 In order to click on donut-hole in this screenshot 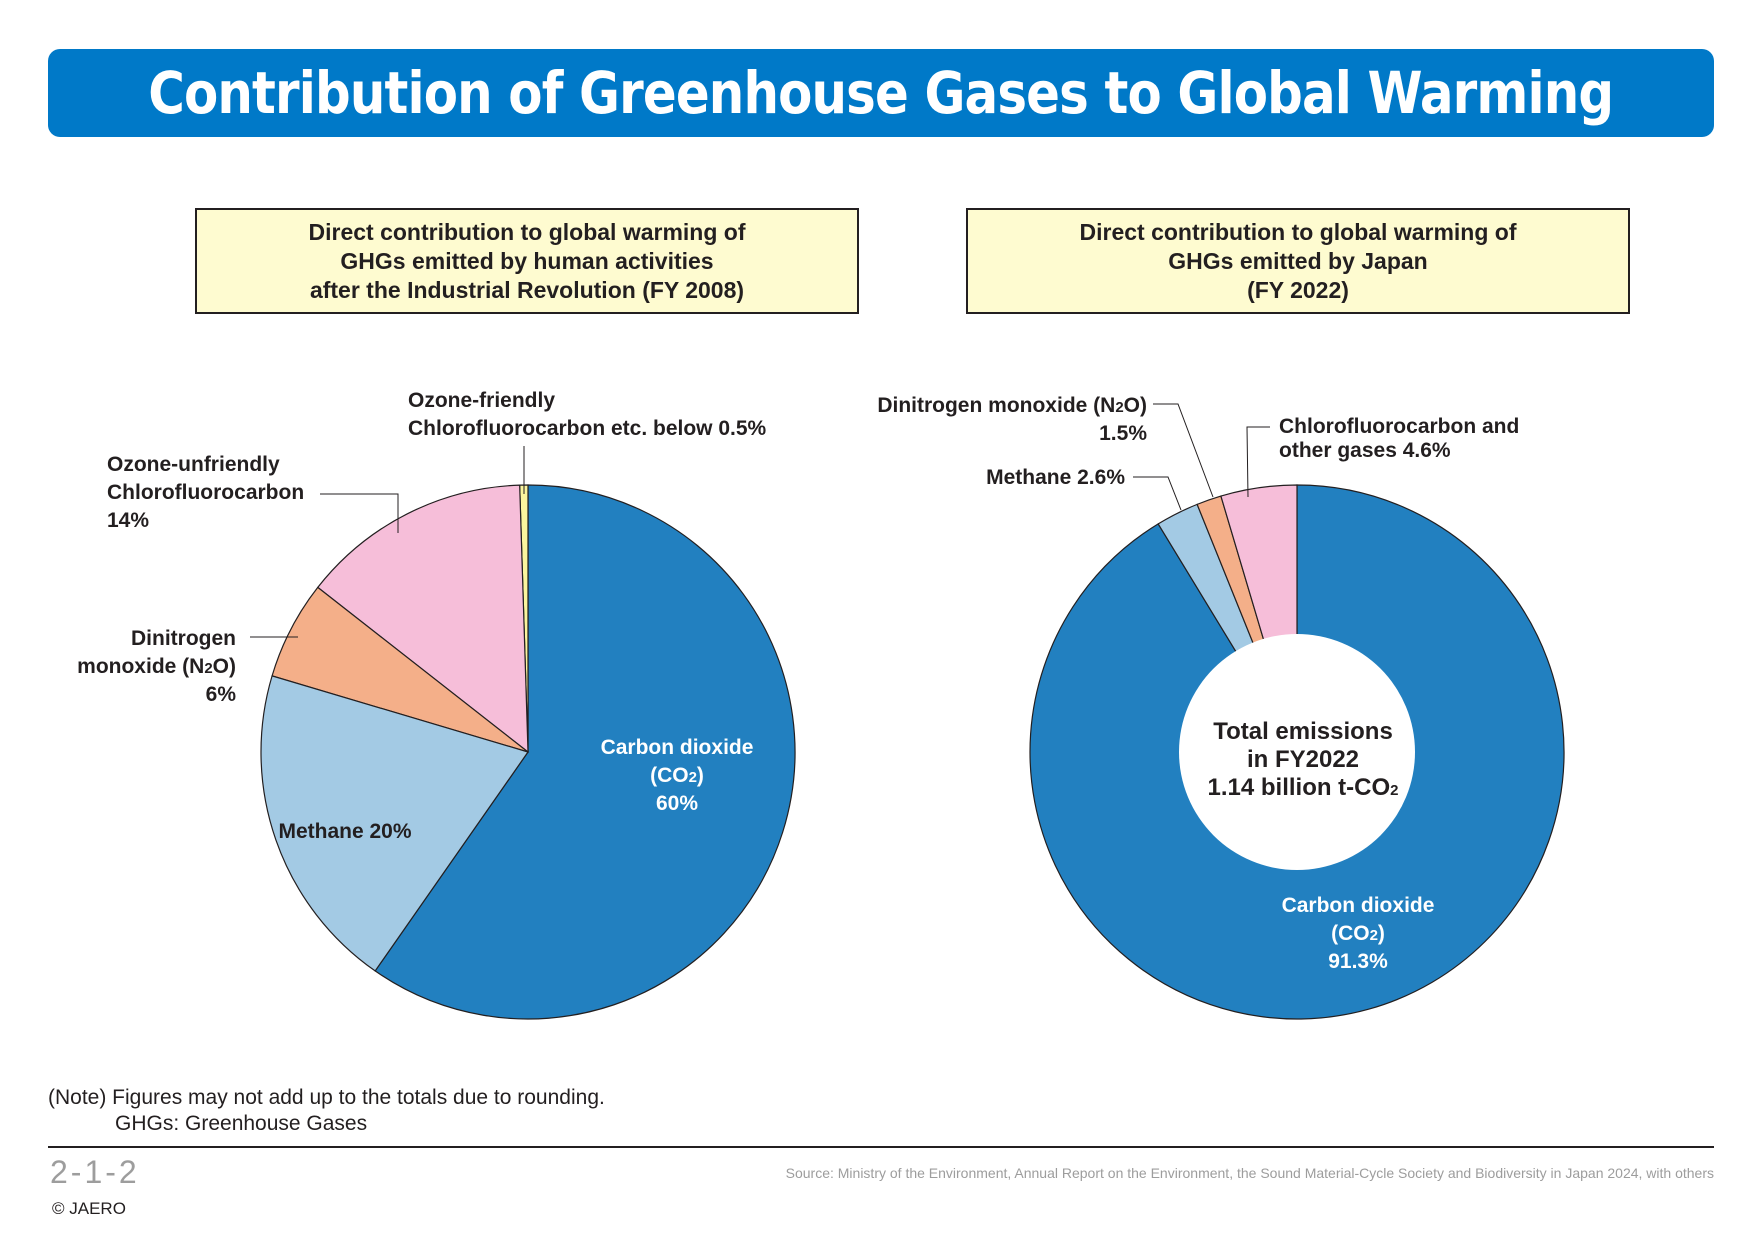, I will do `click(1297, 752)`.